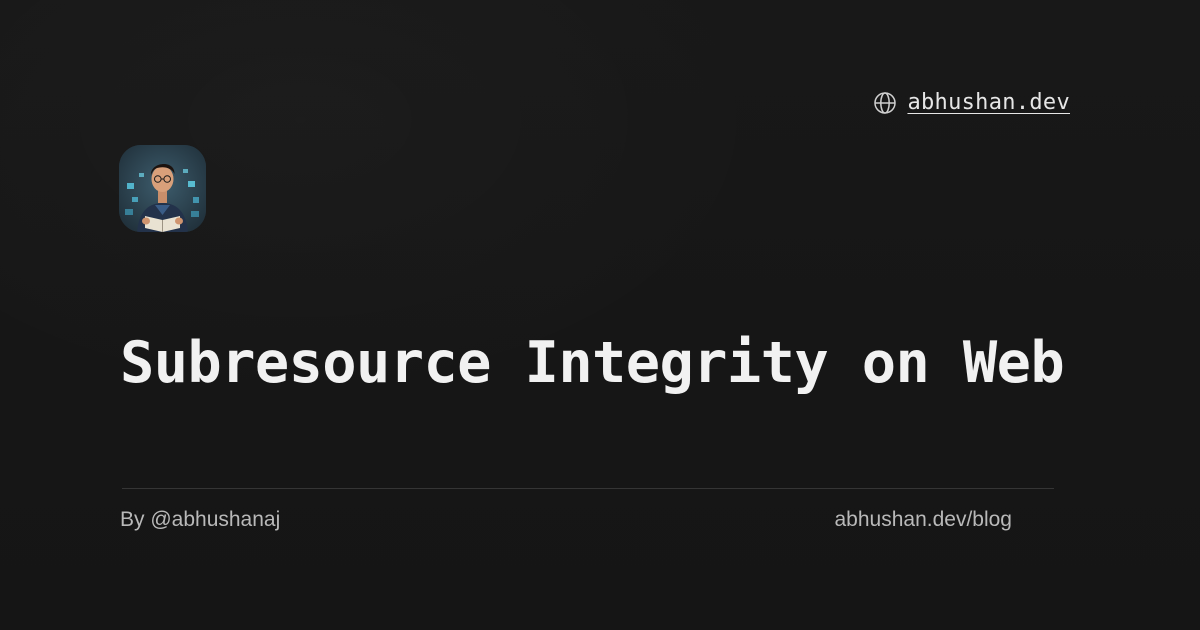 The width and height of the screenshot is (1200, 630). Describe the element at coordinates (885, 102) in the screenshot. I see `globe-icon` at that location.